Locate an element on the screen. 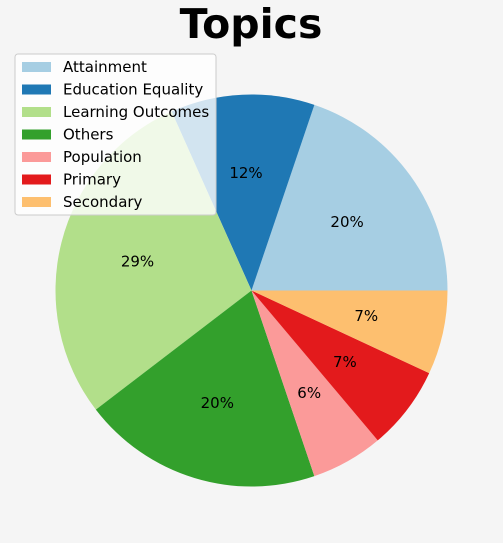  chart-title: Topics is located at coordinates (251, 24).